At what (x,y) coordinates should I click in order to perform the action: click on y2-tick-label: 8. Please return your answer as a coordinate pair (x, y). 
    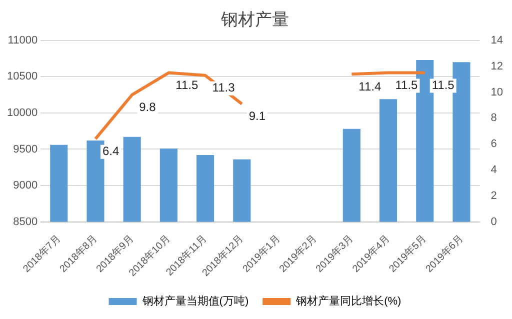
    Looking at the image, I should click on (493, 118).